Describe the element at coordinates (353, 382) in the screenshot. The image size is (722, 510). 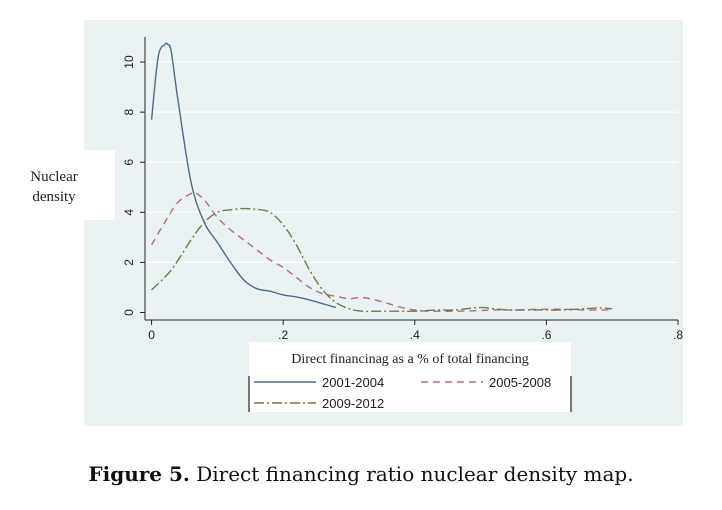
I see `legend-label: 2001-2004` at that location.